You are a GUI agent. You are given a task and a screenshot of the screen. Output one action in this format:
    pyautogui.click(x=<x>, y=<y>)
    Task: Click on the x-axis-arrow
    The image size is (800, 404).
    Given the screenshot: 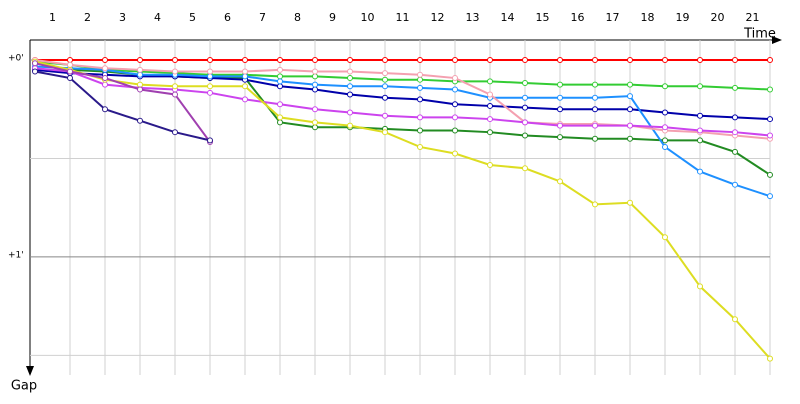 What is the action you would take?
    pyautogui.click(x=777, y=40)
    